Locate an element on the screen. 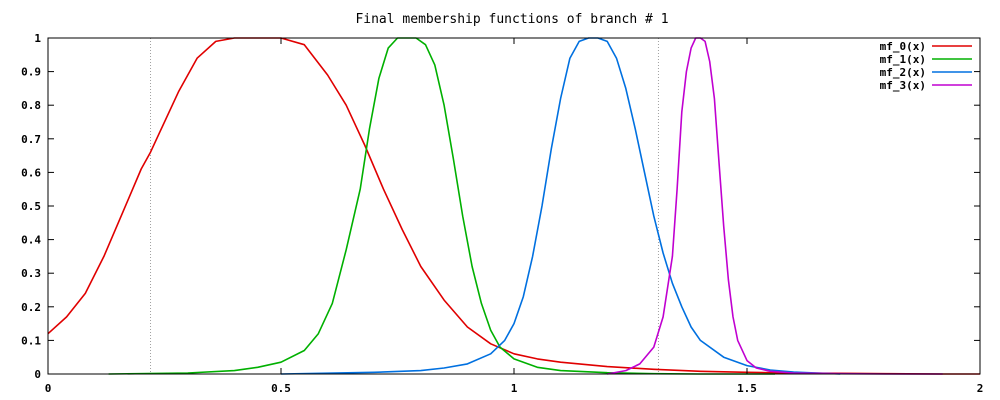 The width and height of the screenshot is (1000, 400). x-tick-label-3: 1.5 is located at coordinates (747, 388).